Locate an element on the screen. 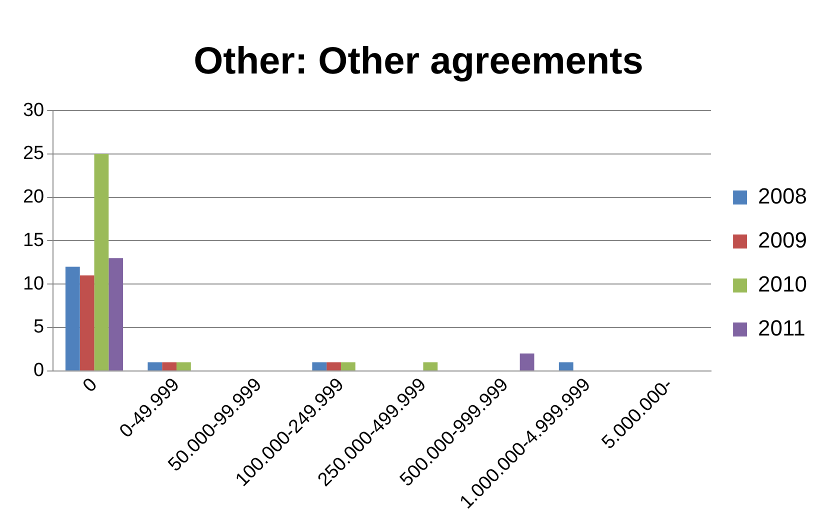 The image size is (837, 527). y-tick-label: 20 is located at coordinates (33, 197).